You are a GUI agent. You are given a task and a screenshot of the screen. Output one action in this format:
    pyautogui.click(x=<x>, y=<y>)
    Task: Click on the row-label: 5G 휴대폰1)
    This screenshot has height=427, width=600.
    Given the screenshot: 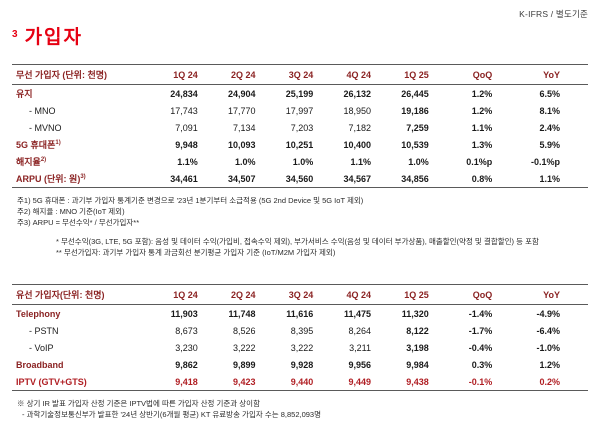 What is the action you would take?
    pyautogui.click(x=38, y=145)
    